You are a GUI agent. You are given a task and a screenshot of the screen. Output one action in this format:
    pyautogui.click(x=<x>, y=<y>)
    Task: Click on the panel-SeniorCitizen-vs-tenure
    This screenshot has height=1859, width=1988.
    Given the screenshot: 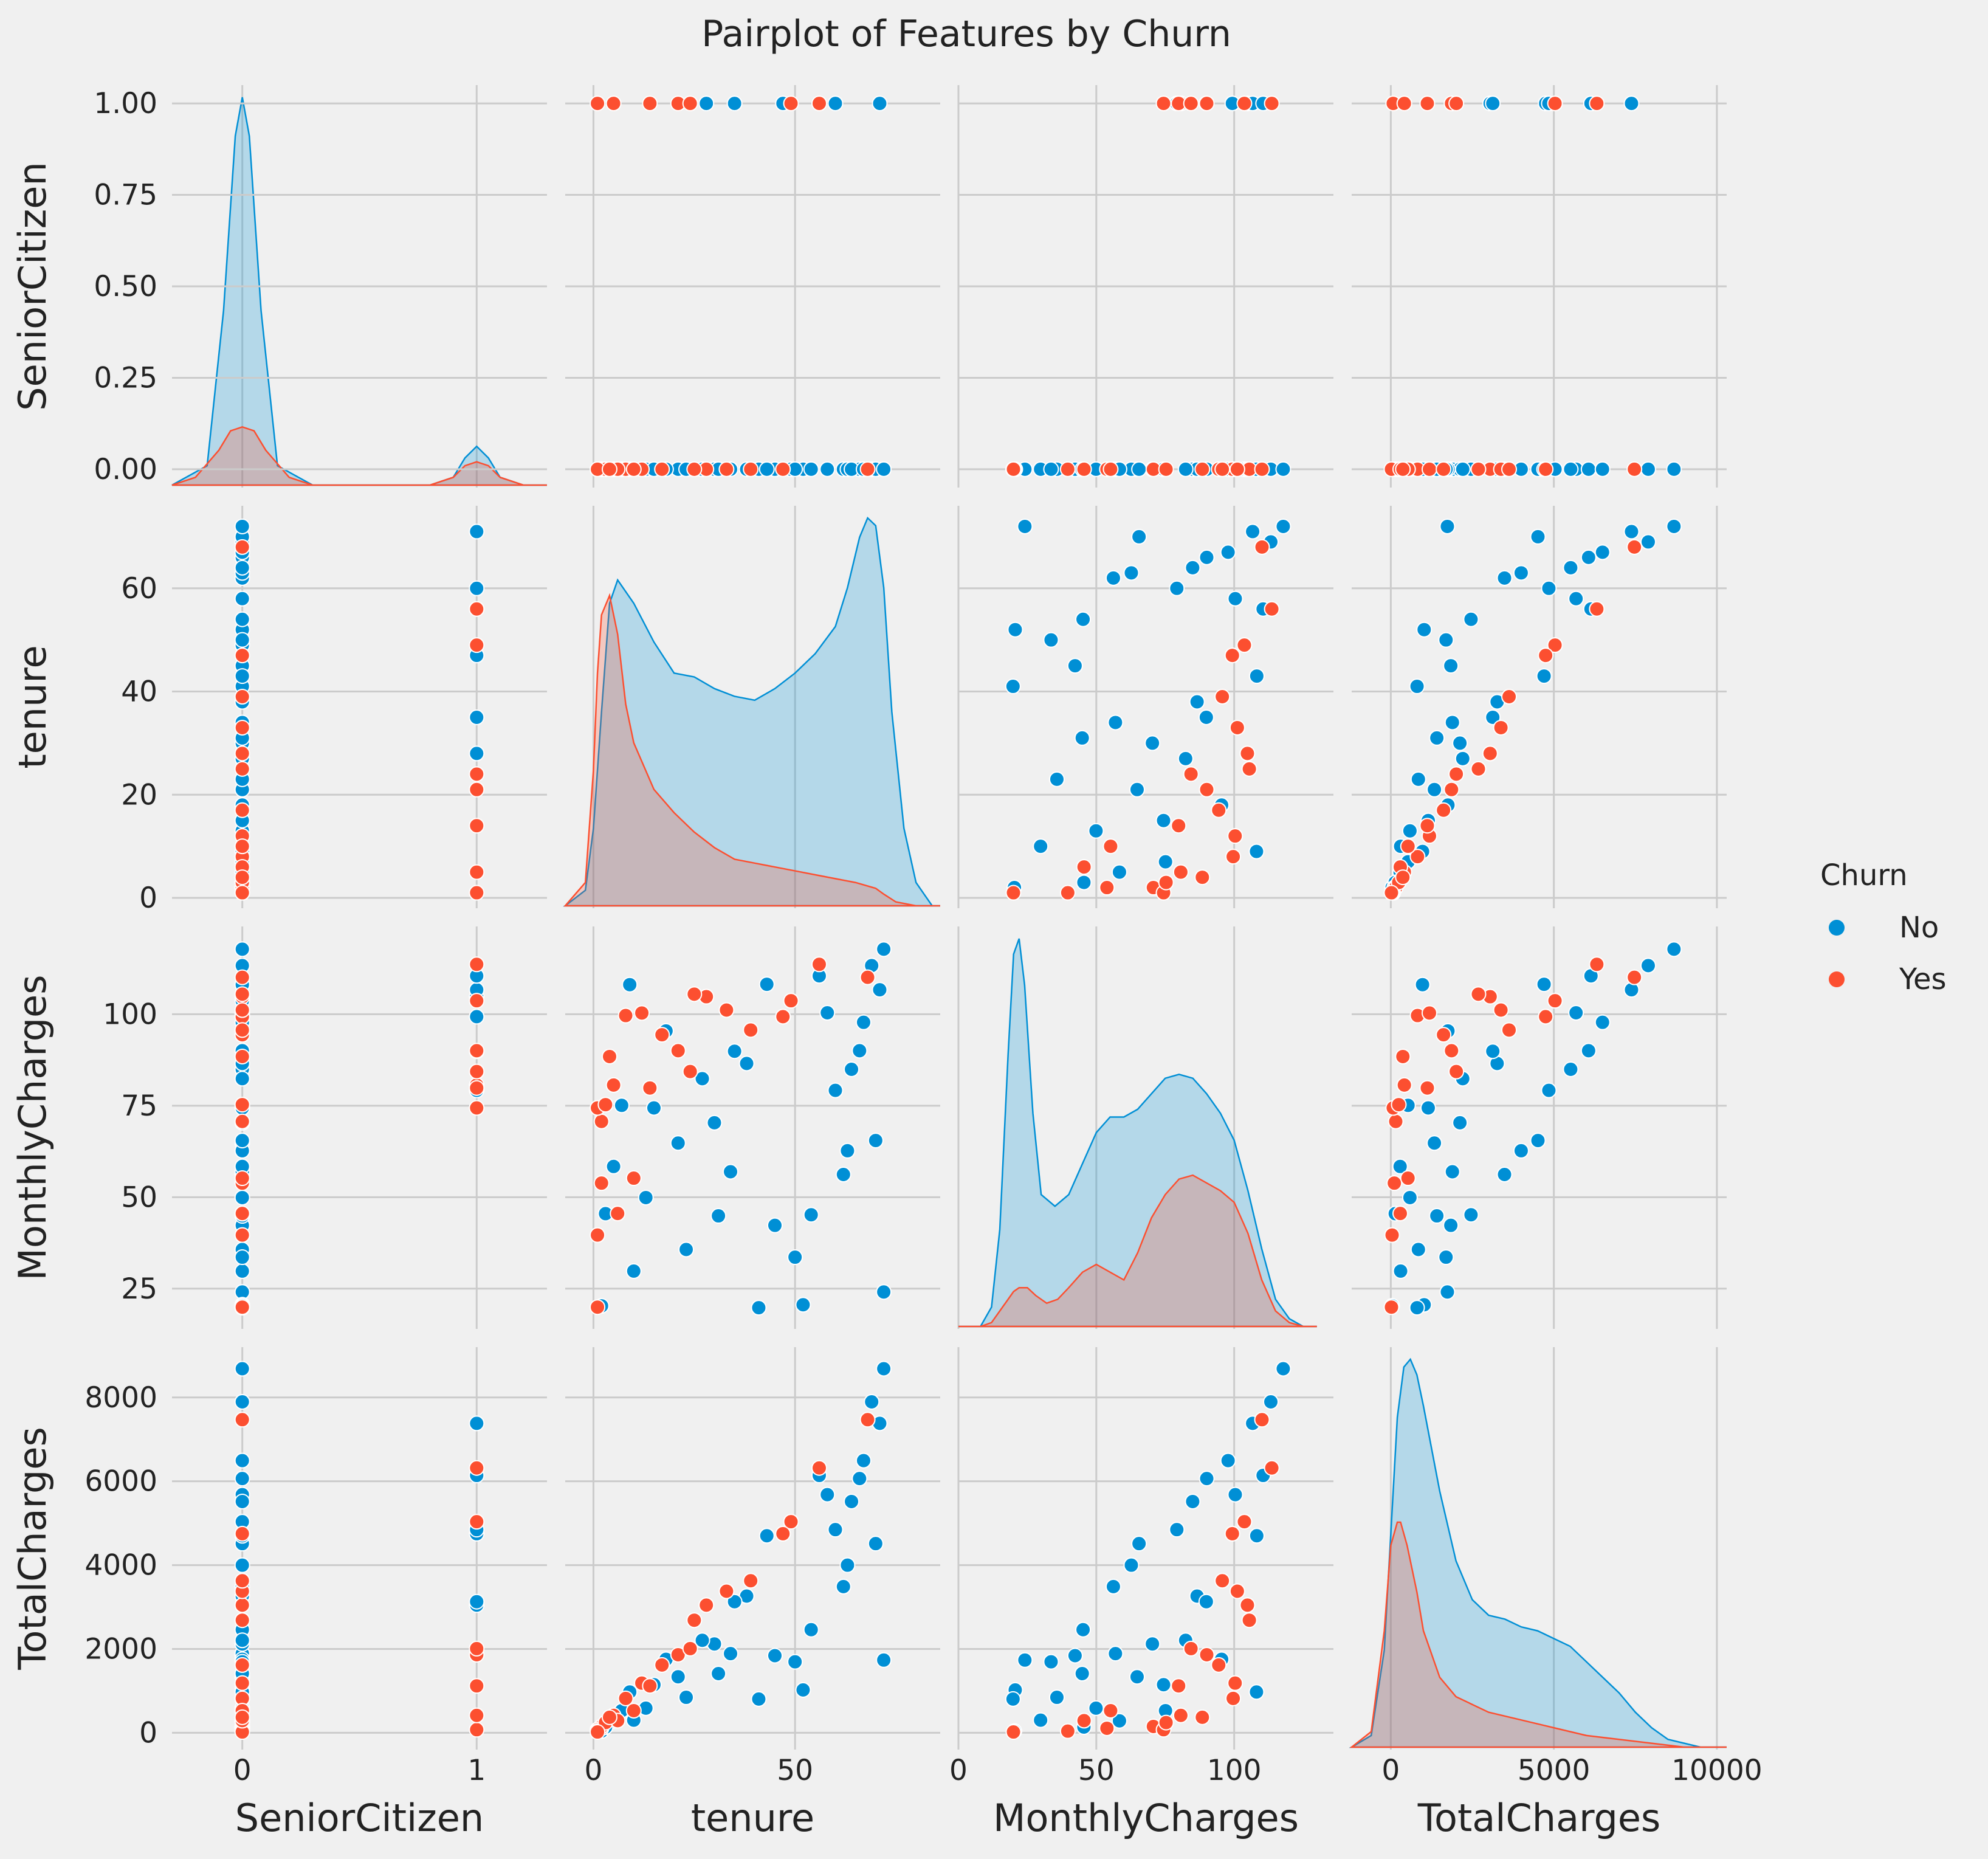 What is the action you would take?
    pyautogui.click(x=752, y=286)
    